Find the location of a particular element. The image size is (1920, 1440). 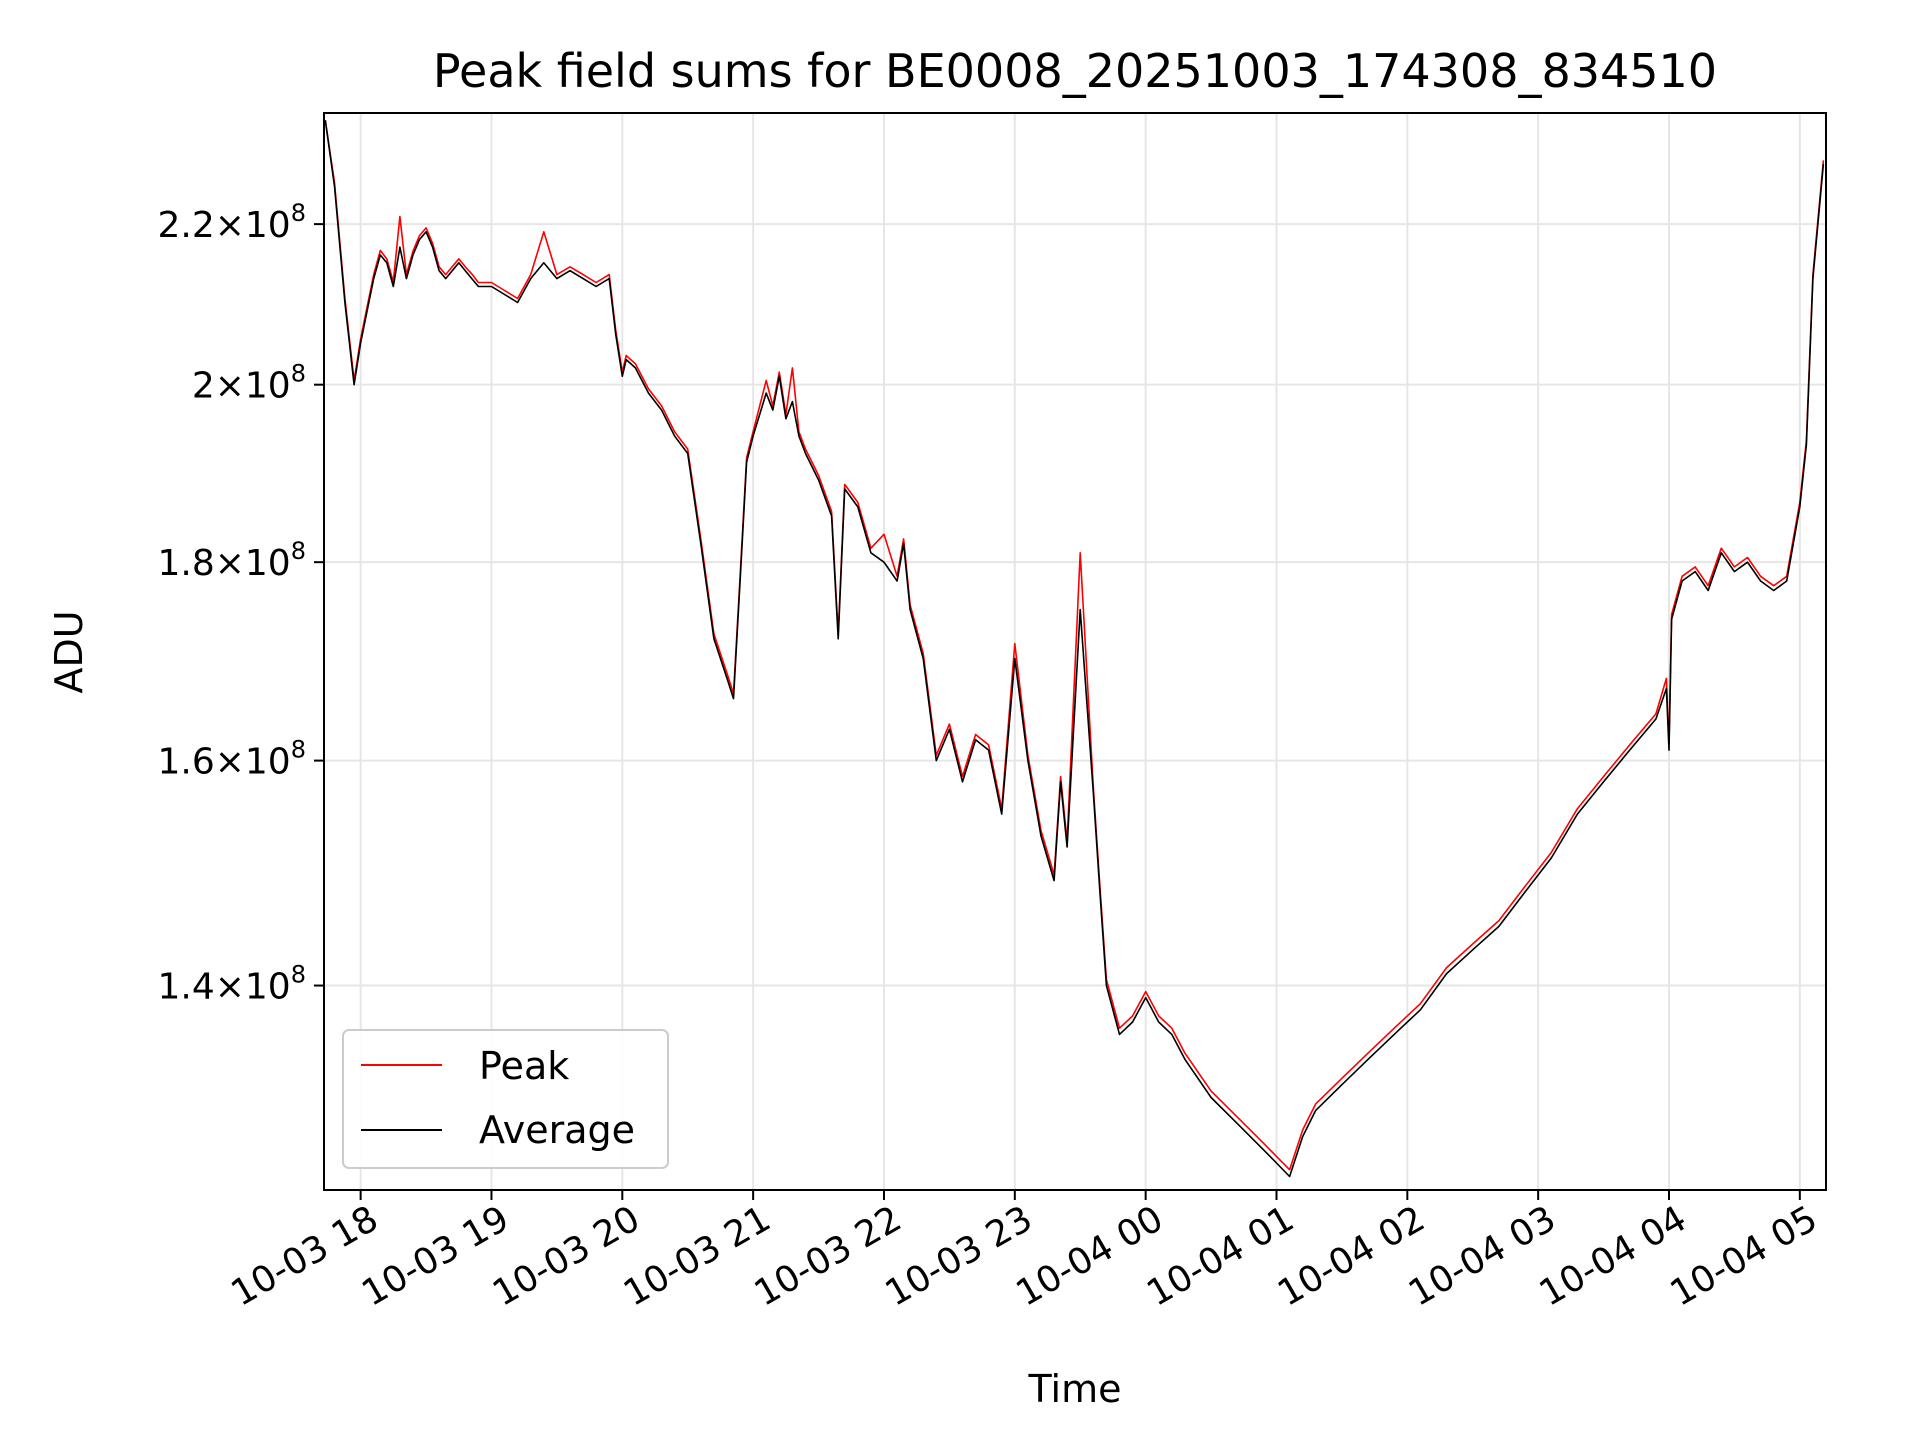

y-axis: 2.2×108 2×108 1.8×108 1.6×108 1.4×108 is located at coordinates (240, 603).